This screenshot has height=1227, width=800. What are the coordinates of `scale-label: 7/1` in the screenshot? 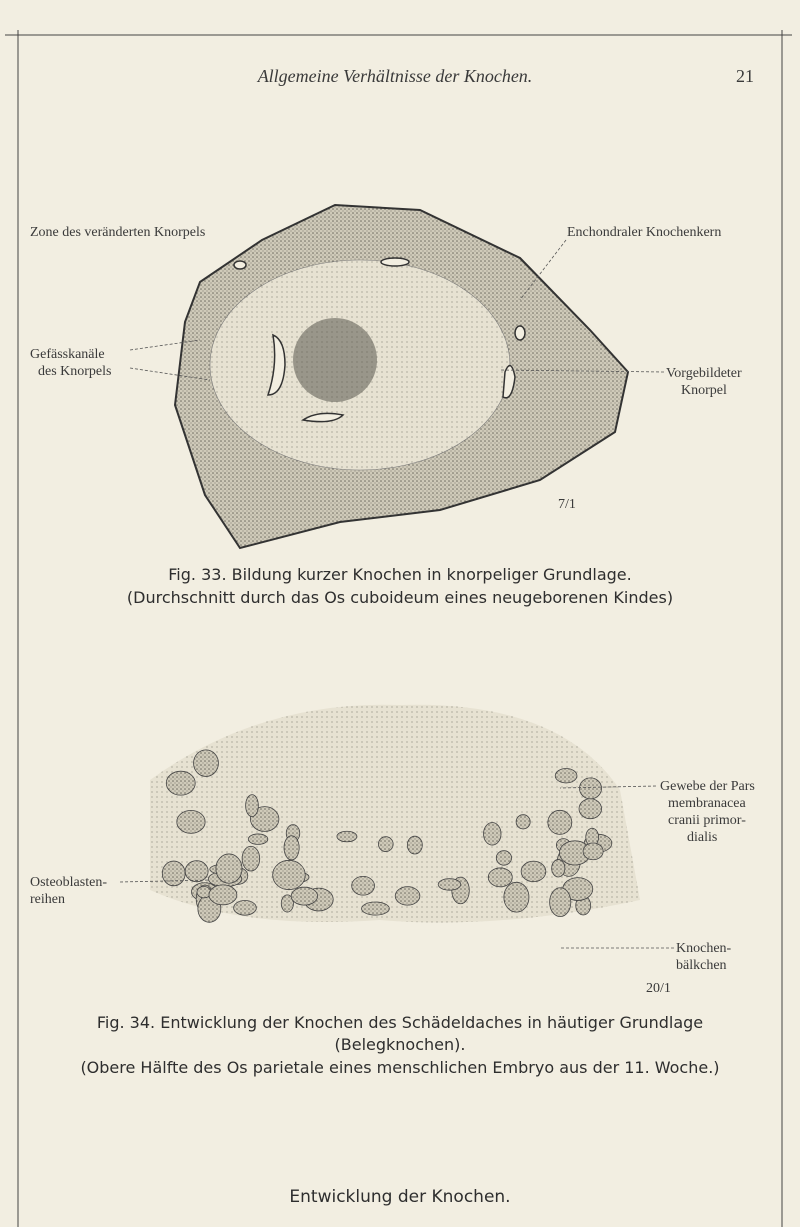 It's located at (567, 504).